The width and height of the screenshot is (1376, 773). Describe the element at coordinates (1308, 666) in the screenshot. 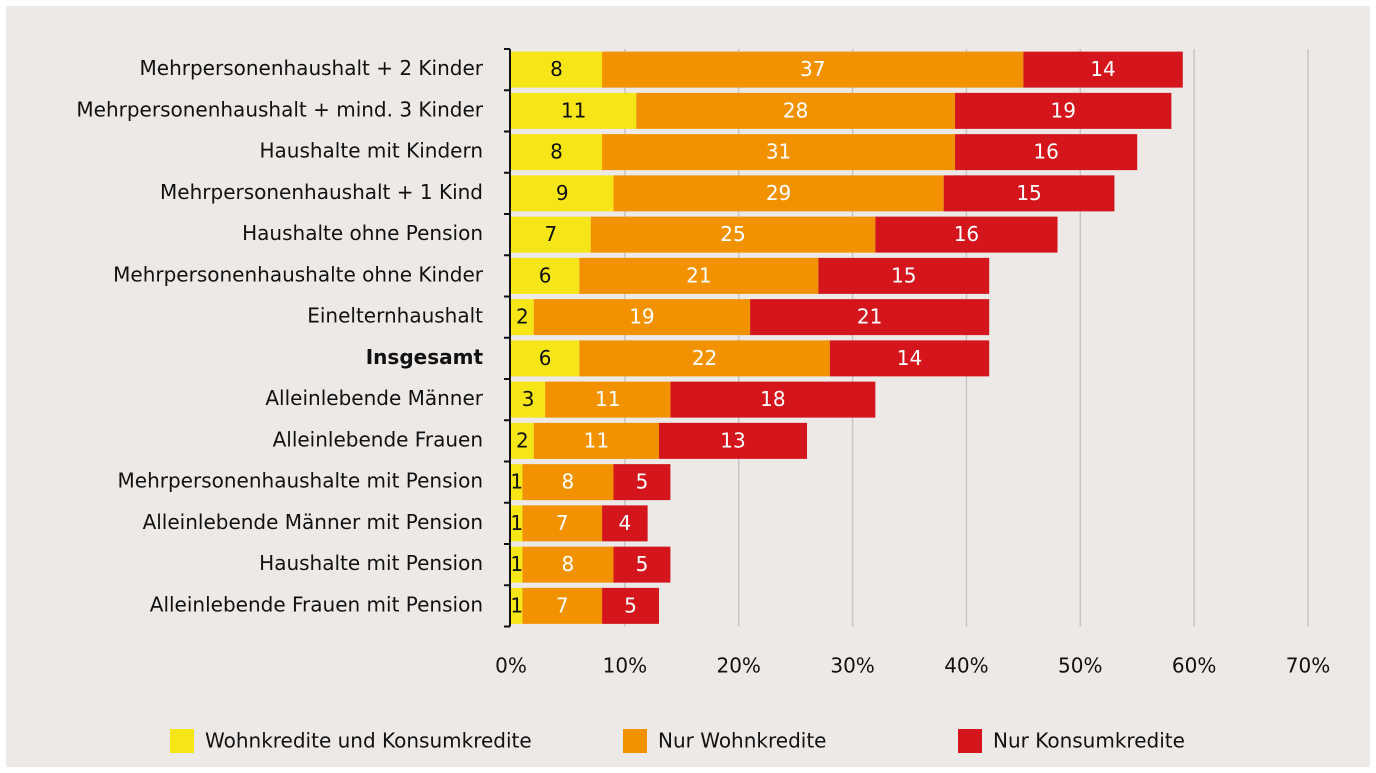

I see `x-tick-label: 70%` at that location.